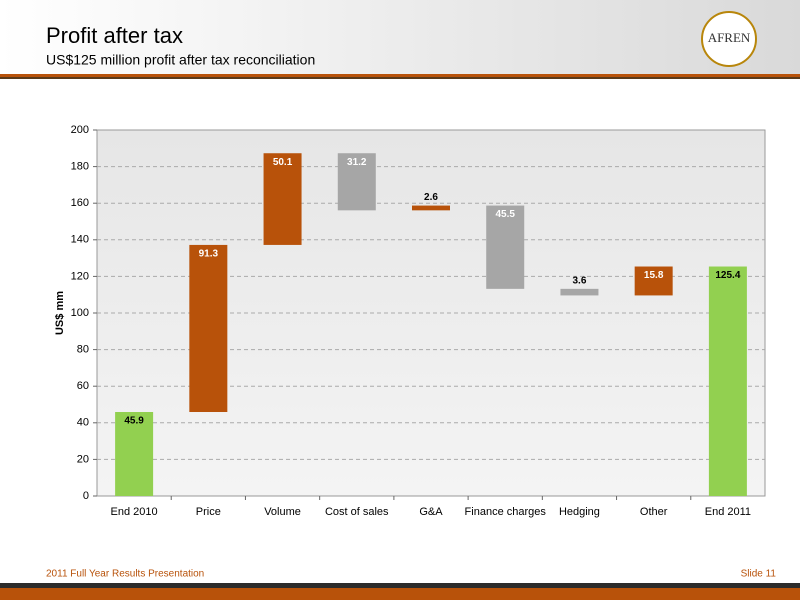 The width and height of the screenshot is (800, 600). I want to click on header-rule-dark, so click(400, 78).